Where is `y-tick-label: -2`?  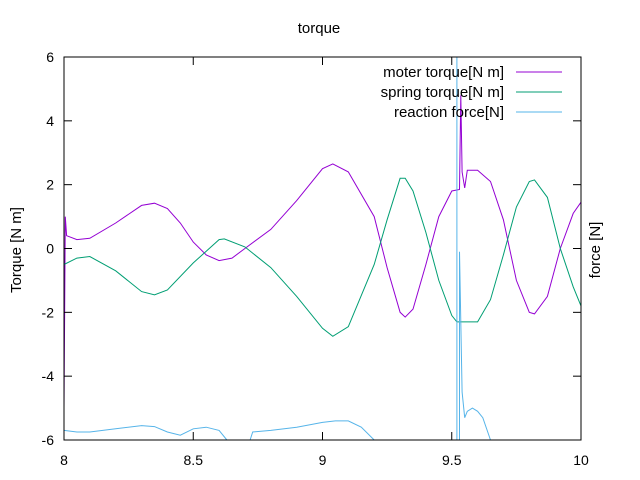 y-tick-label: -2 is located at coordinates (48, 312).